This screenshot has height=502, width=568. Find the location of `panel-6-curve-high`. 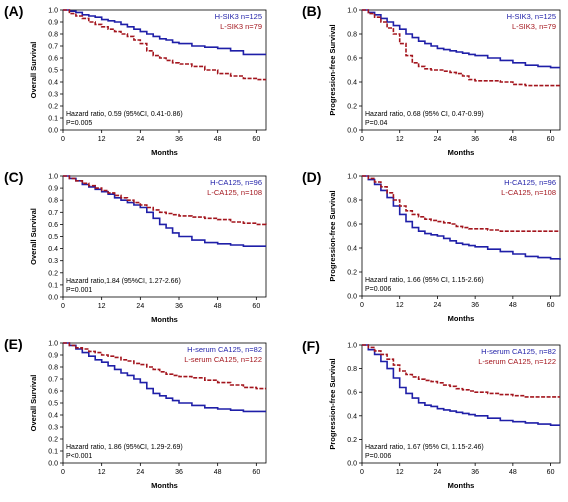

panel-6-curve-high is located at coordinates (461, 385).